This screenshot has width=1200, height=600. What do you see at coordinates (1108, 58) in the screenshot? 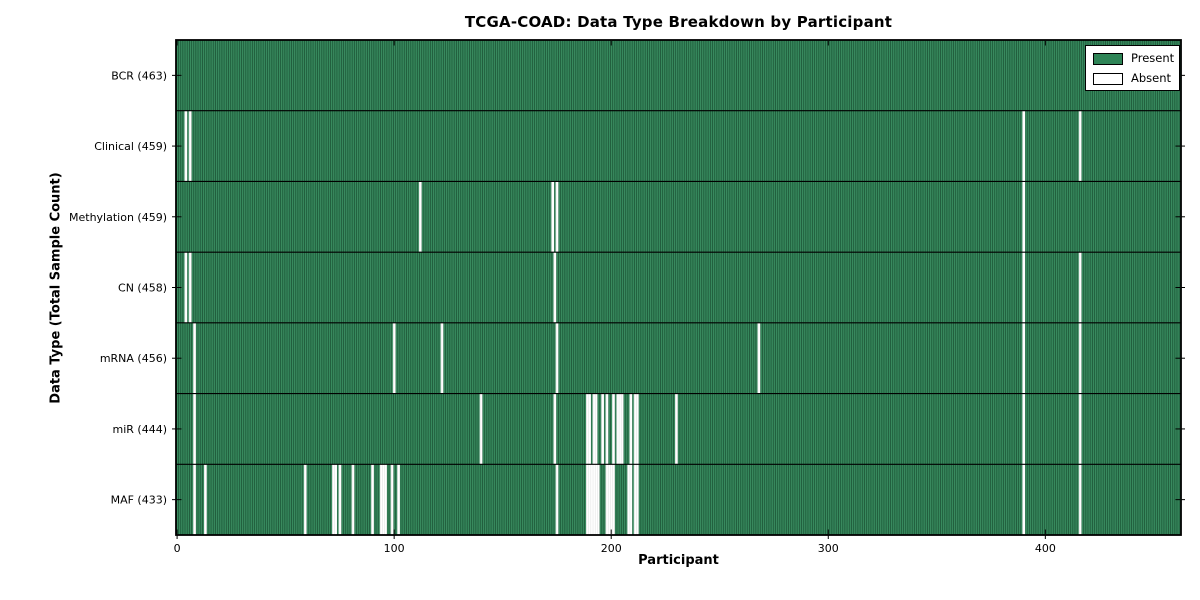
I see `present-swatch` at bounding box center [1108, 58].